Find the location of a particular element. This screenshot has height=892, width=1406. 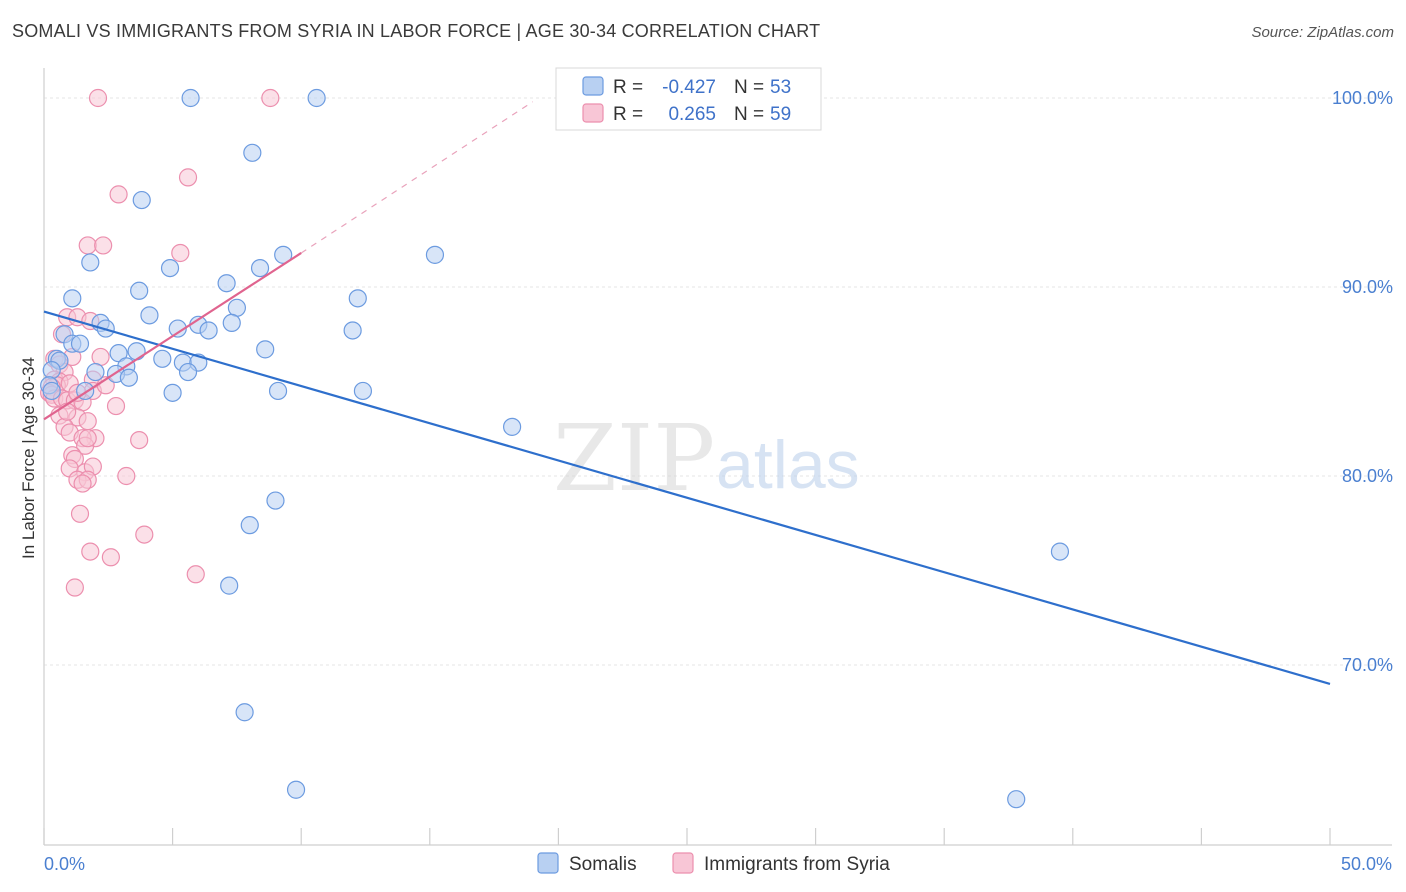

trend-line-syria is located at coordinates (172, 336).